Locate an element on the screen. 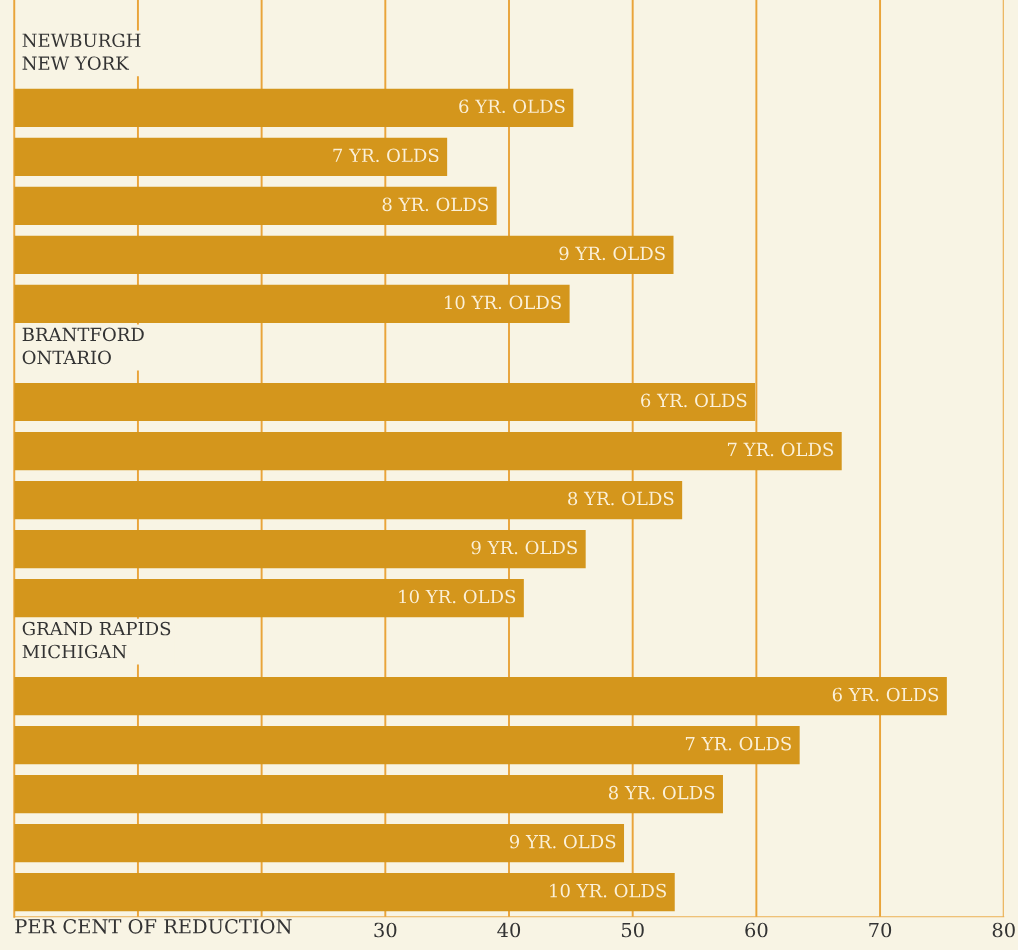 This screenshot has width=1018, height=950. y-tick-label: NEWBURGH NEW YORK is located at coordinates (81, 52).